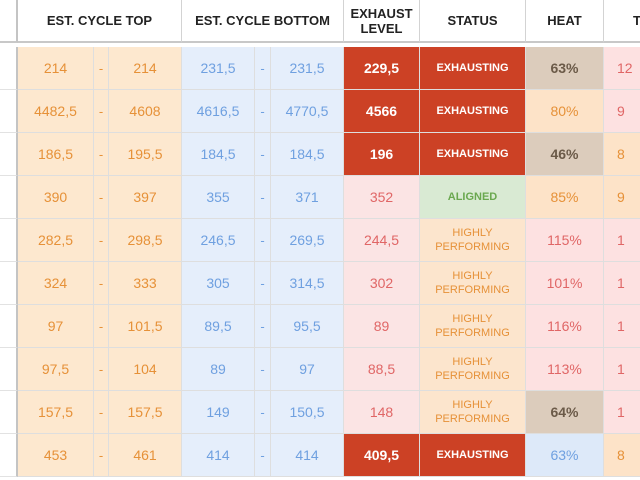  Describe the element at coordinates (56, 111) in the screenshot. I see `est-top-low-cell: 4482,5` at that location.